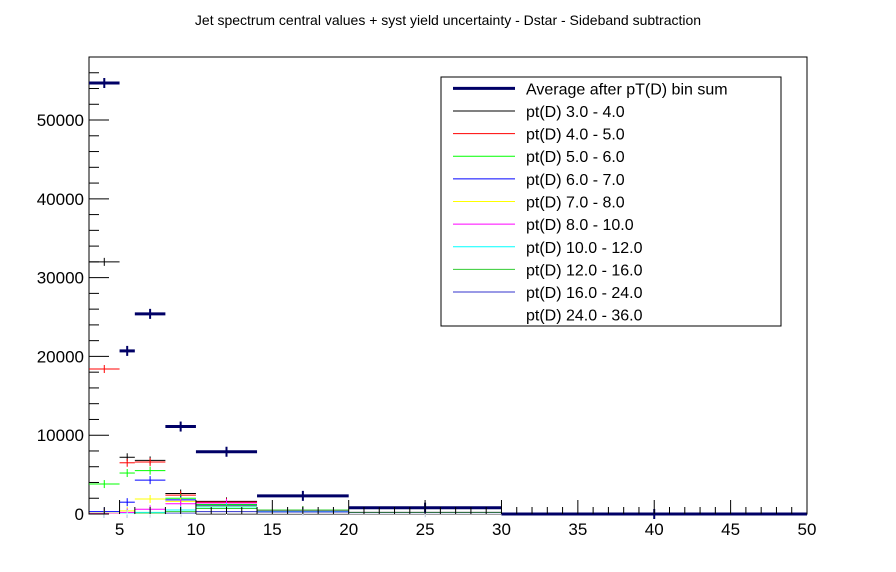 This screenshot has height=572, width=896. What do you see at coordinates (501, 529) in the screenshot?
I see `x-tick-label: 30` at bounding box center [501, 529].